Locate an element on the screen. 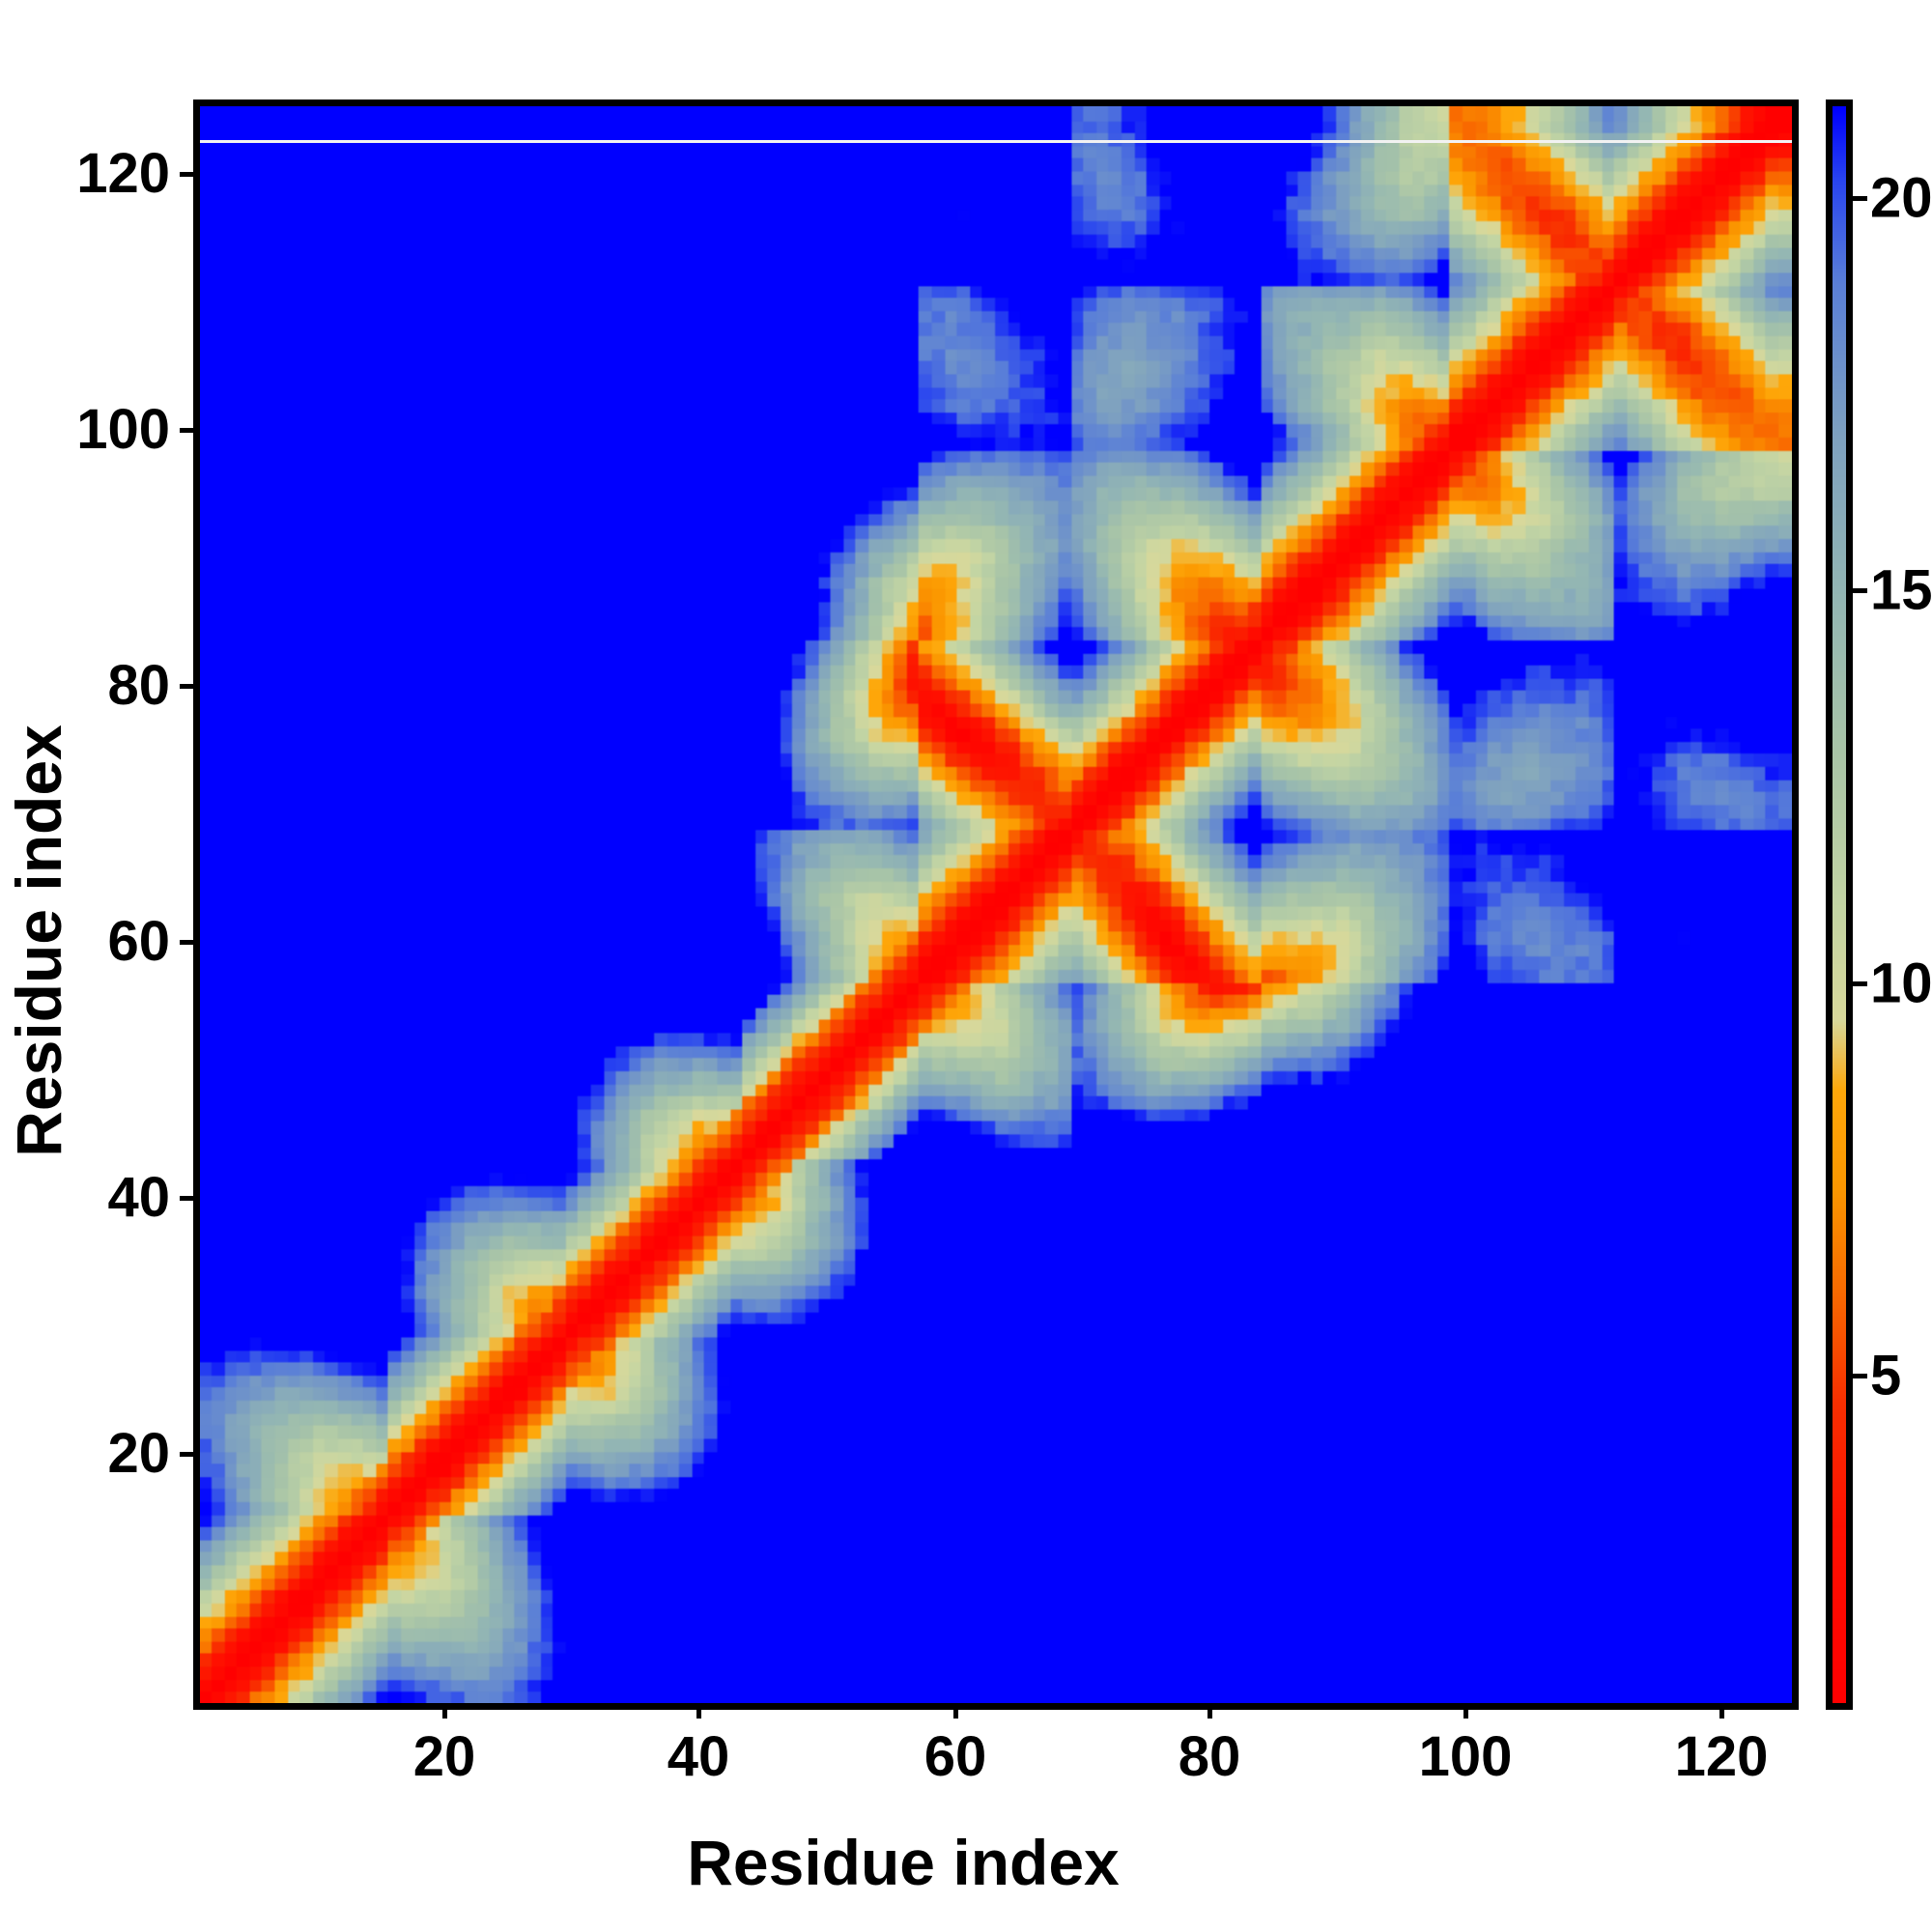 Image resolution: width=1932 pixels, height=1932 pixels. colorbar-gradient is located at coordinates (1839, 904).